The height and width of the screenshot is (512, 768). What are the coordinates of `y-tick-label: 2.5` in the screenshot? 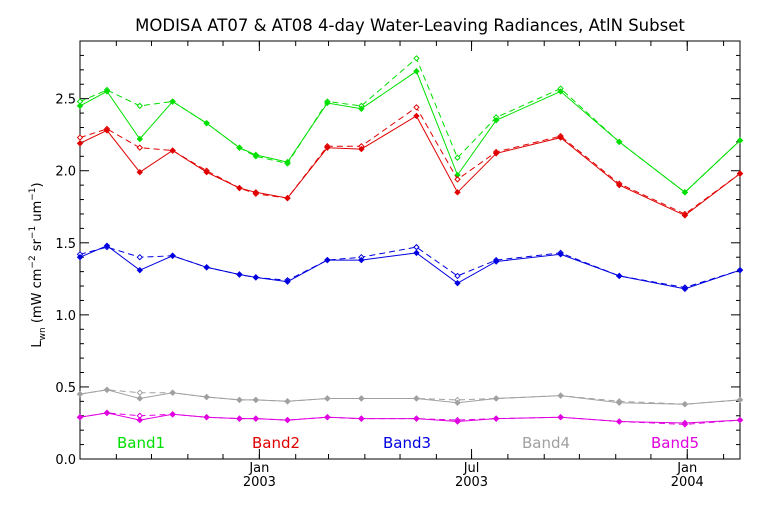 It's located at (65, 100).